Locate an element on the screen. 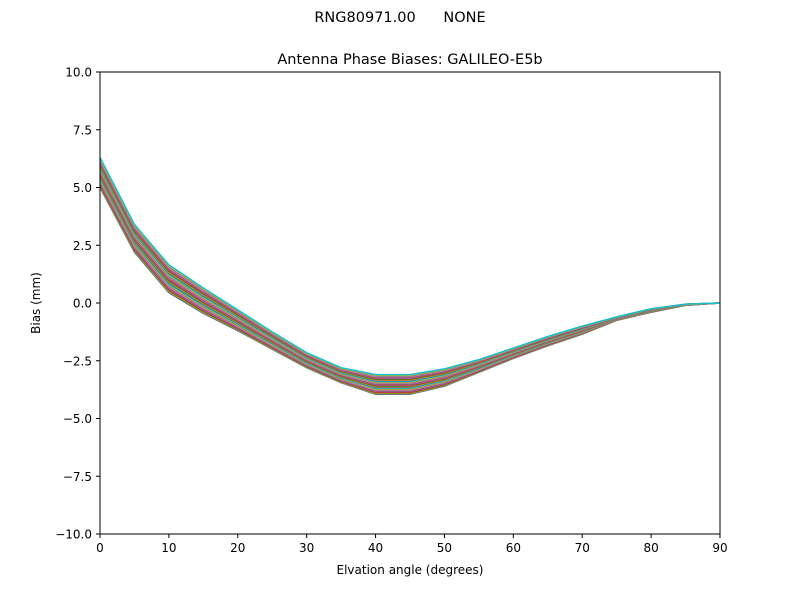 The image size is (800, 600). chart-title: Antenna Phase Biases: GALILEO-E5b is located at coordinates (409, 60).